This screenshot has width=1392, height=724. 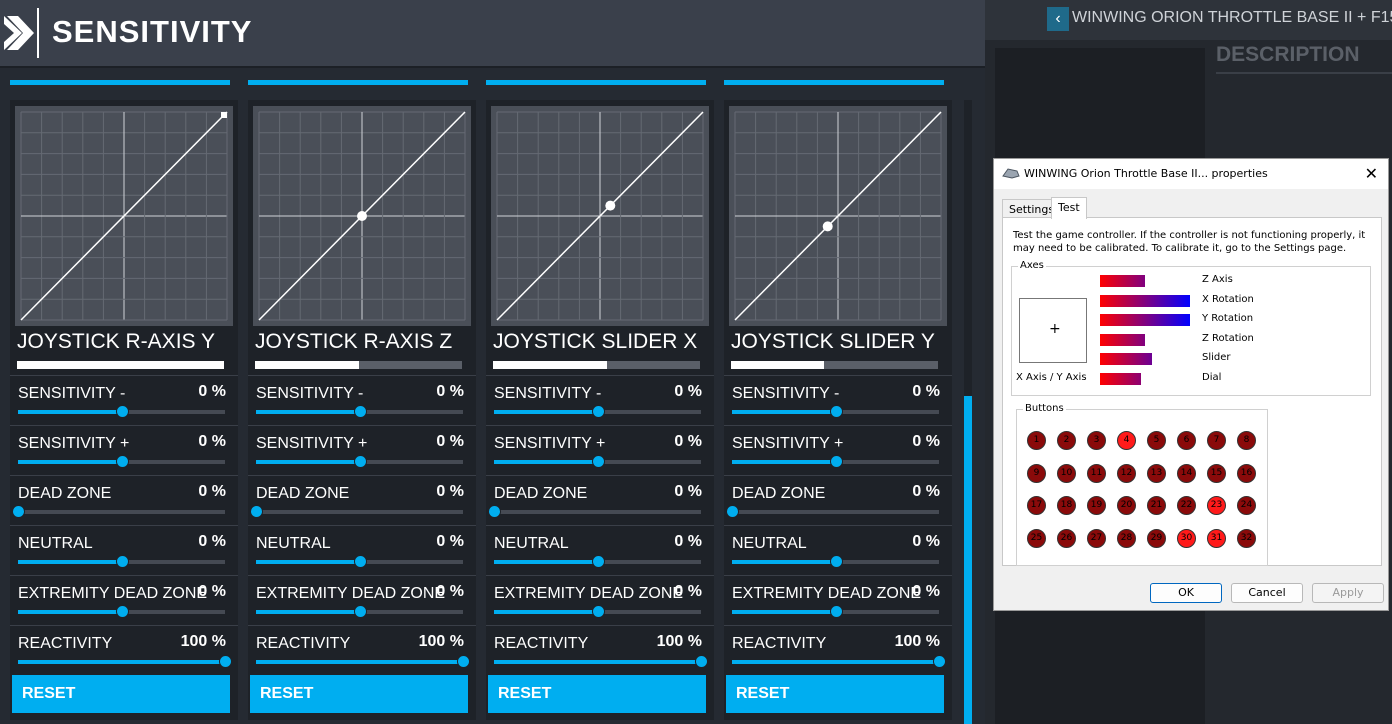 I want to click on column-top-bar, so click(x=834, y=82).